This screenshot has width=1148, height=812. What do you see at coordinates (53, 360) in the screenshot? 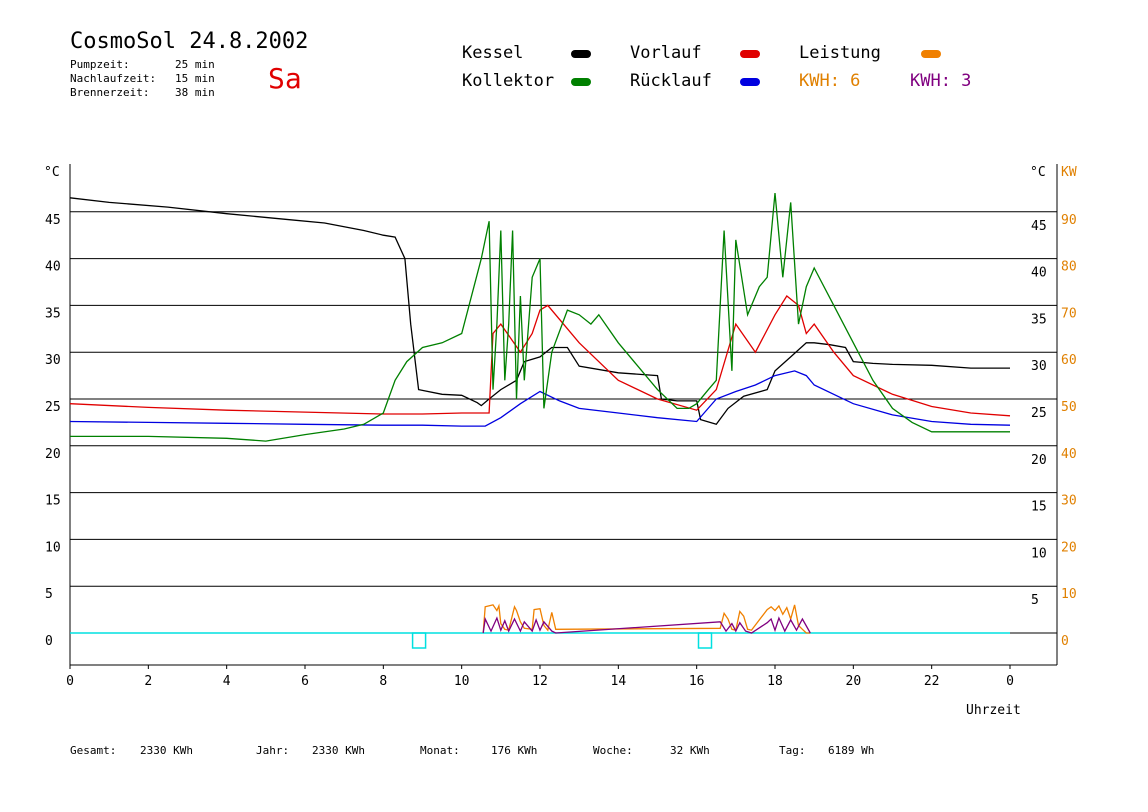
I see `y-tick-left-30: 30` at bounding box center [53, 360].